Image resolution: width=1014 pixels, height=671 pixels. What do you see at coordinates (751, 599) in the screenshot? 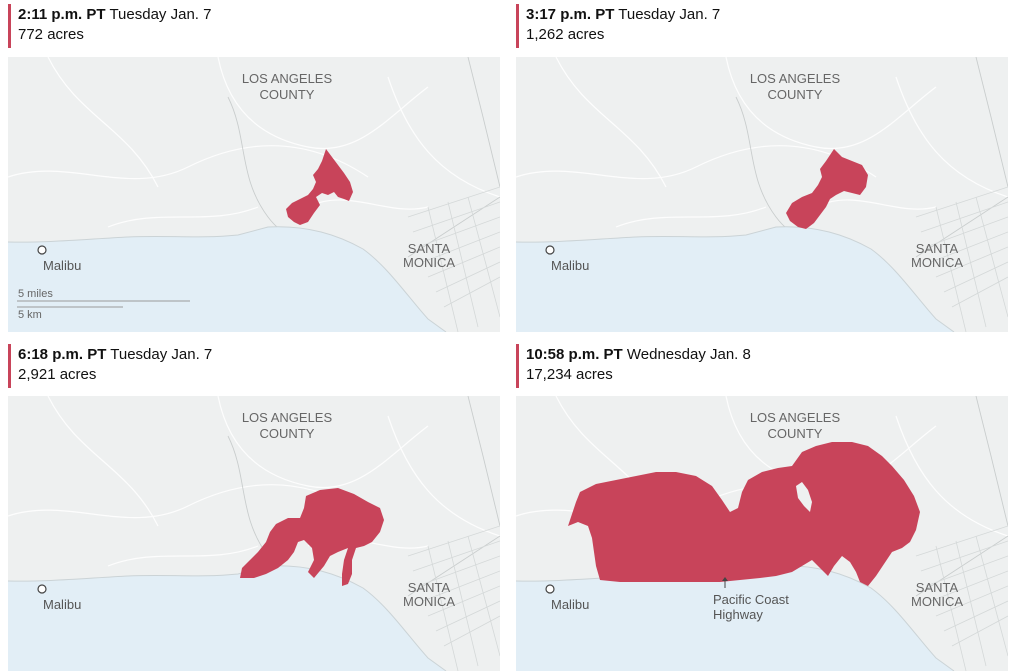
I see `highway-label: Pacific Coast` at bounding box center [751, 599].